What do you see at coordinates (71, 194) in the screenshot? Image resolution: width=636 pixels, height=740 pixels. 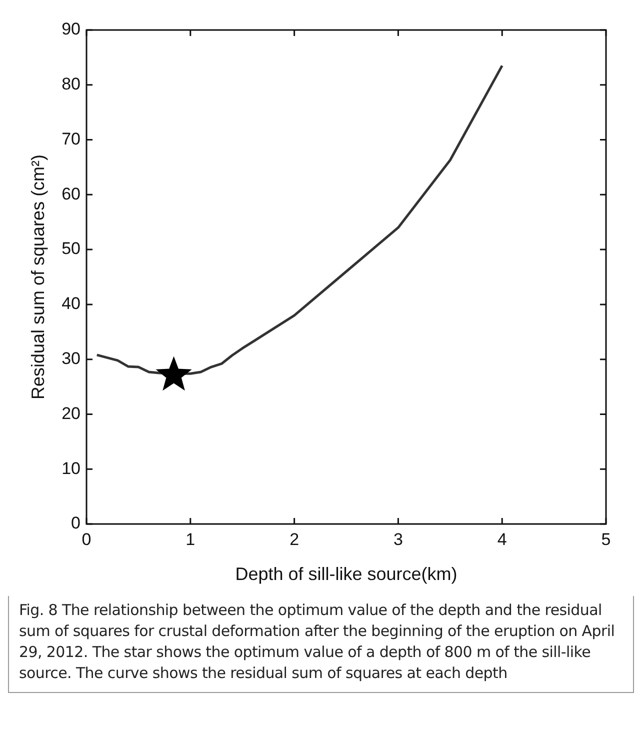 I see `y-tick-label: 60` at bounding box center [71, 194].